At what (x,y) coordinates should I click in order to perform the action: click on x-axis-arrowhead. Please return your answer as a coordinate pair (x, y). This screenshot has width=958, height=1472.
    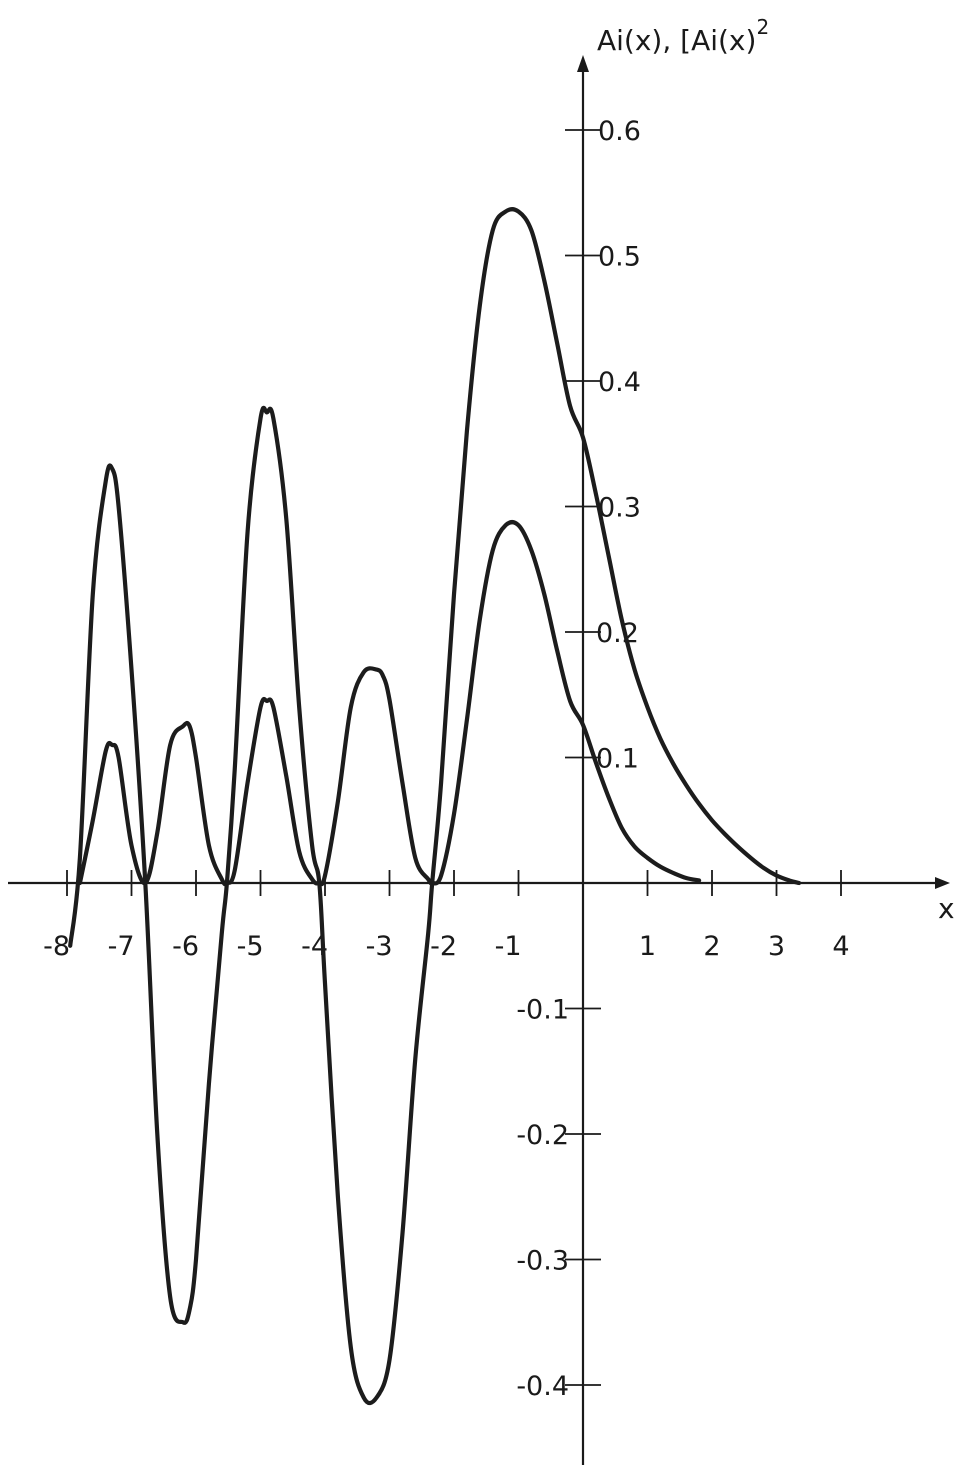
    Looking at the image, I should click on (942, 883).